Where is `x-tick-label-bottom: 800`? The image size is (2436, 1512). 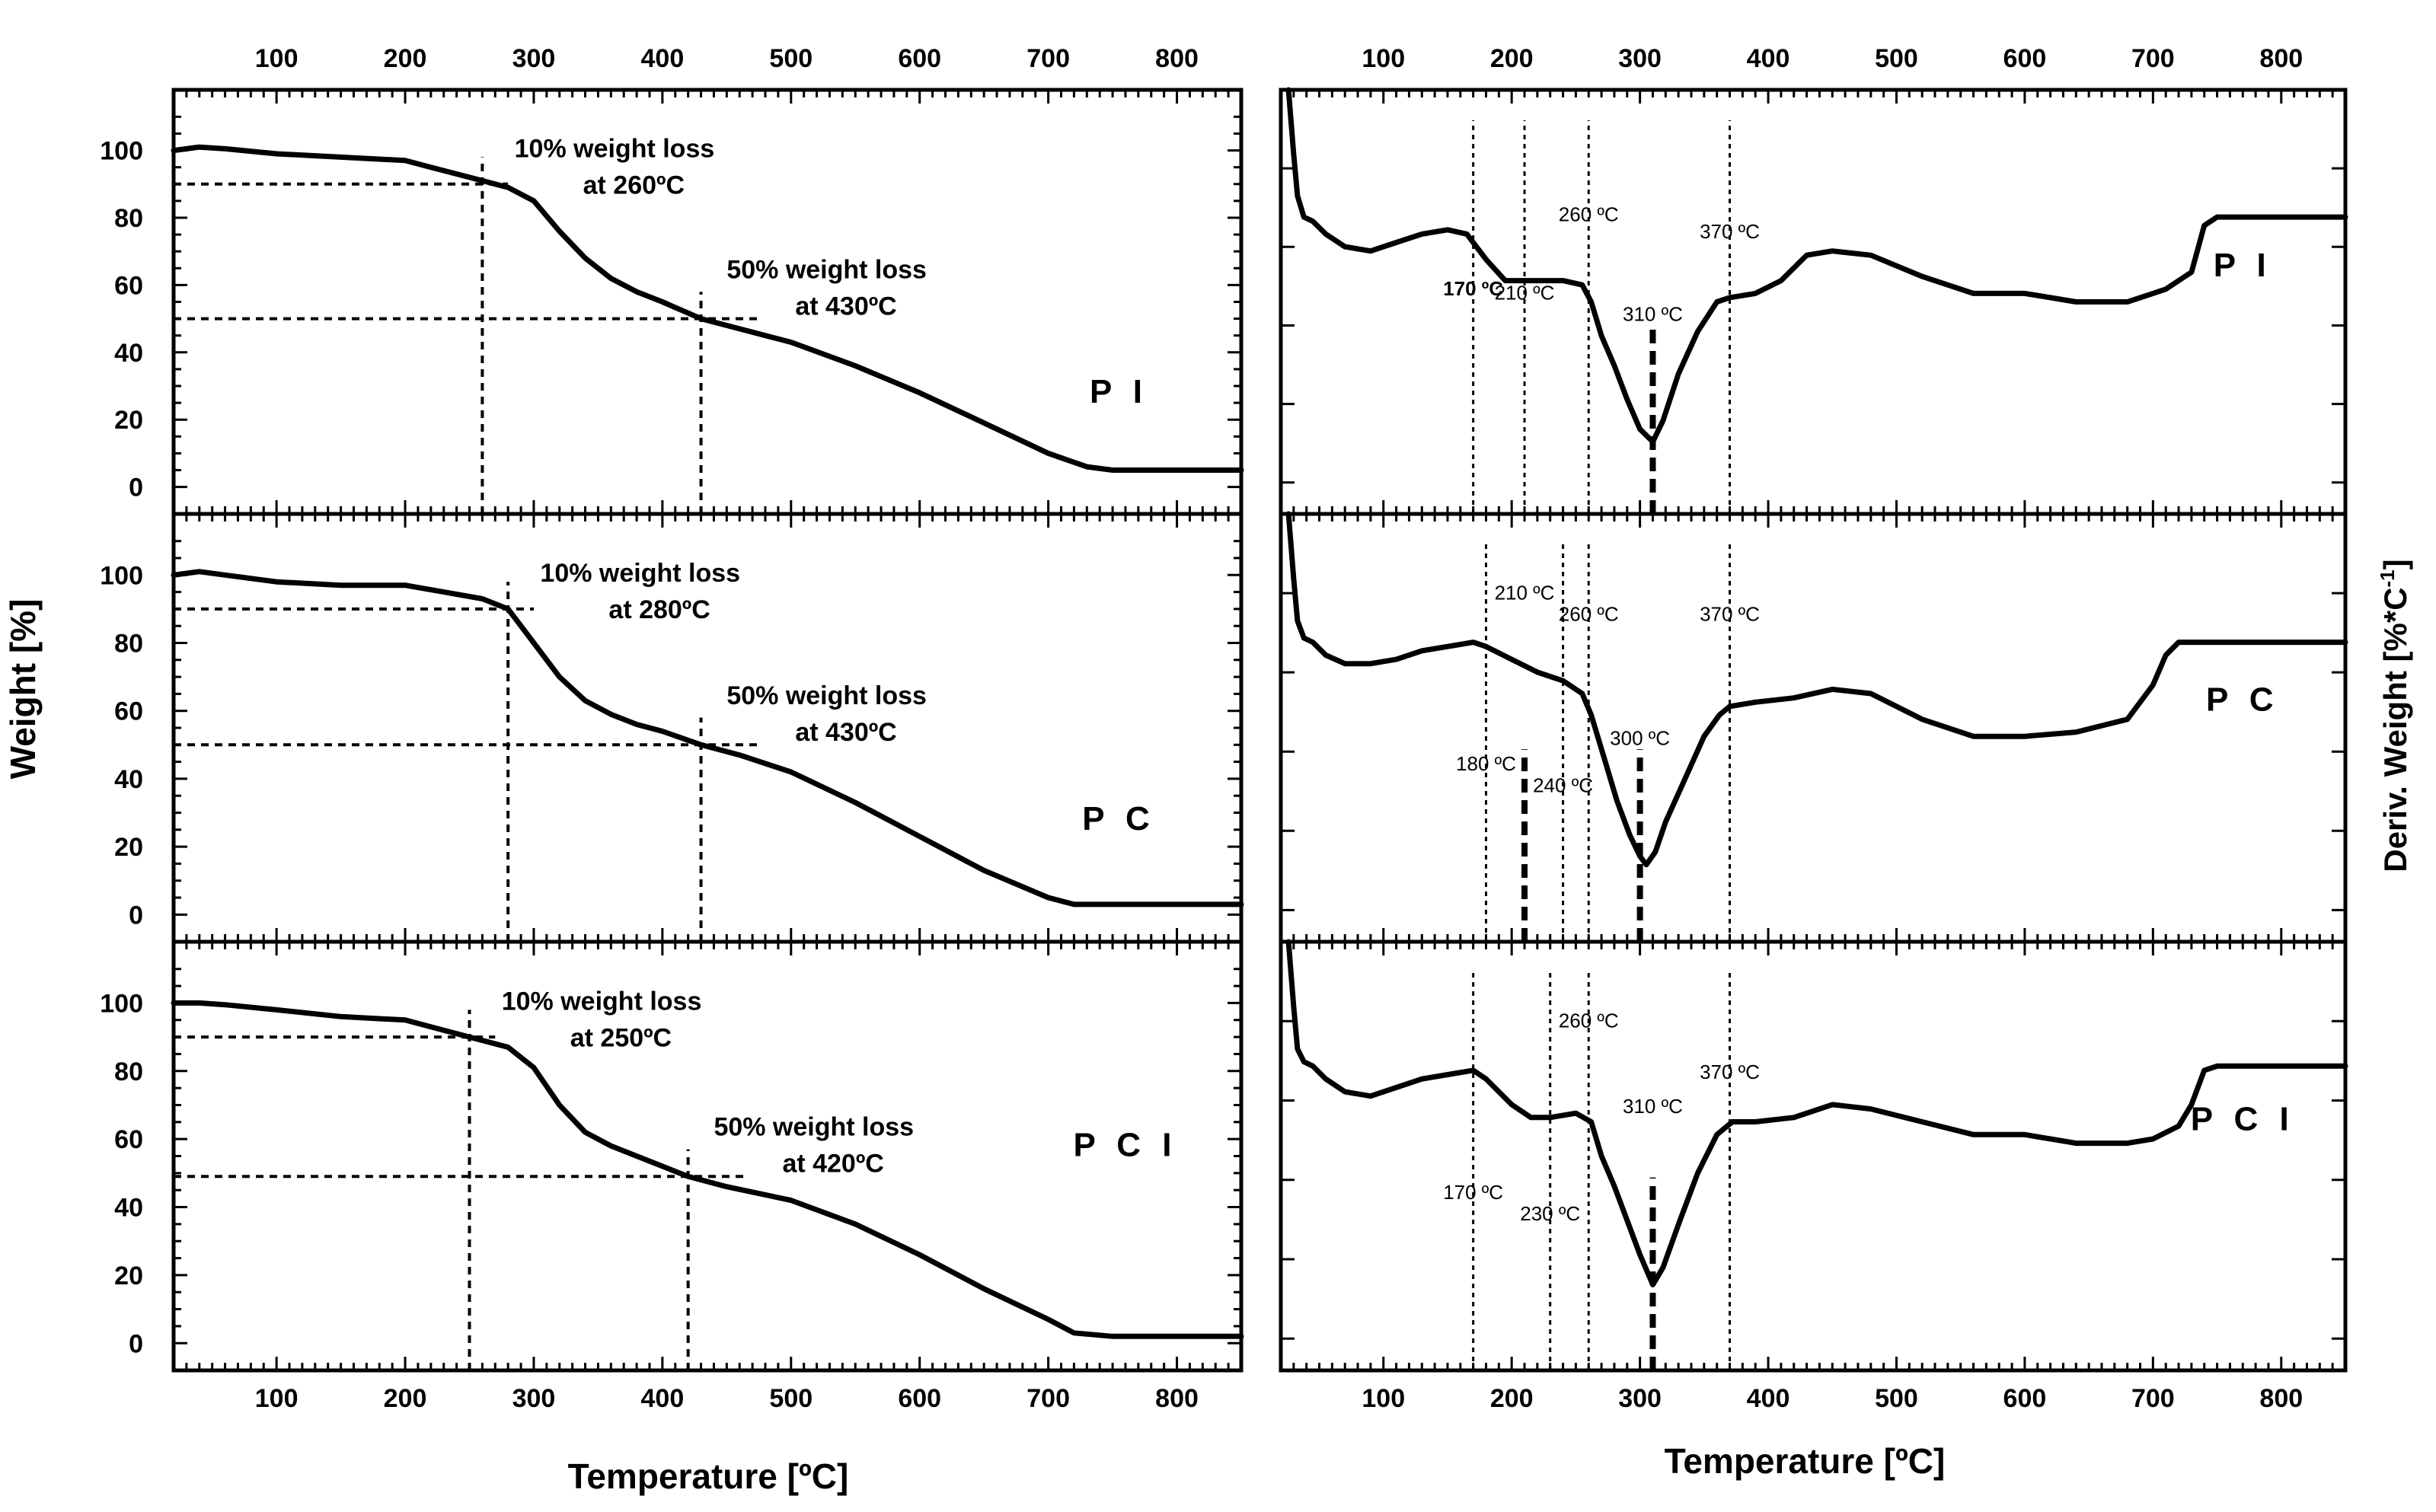 x-tick-label-bottom: 800 is located at coordinates (1177, 1398).